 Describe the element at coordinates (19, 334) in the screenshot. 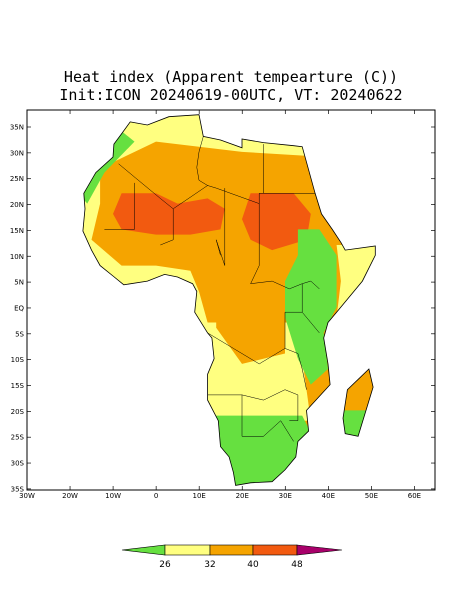

I see `y-tick-label: 5S` at that location.